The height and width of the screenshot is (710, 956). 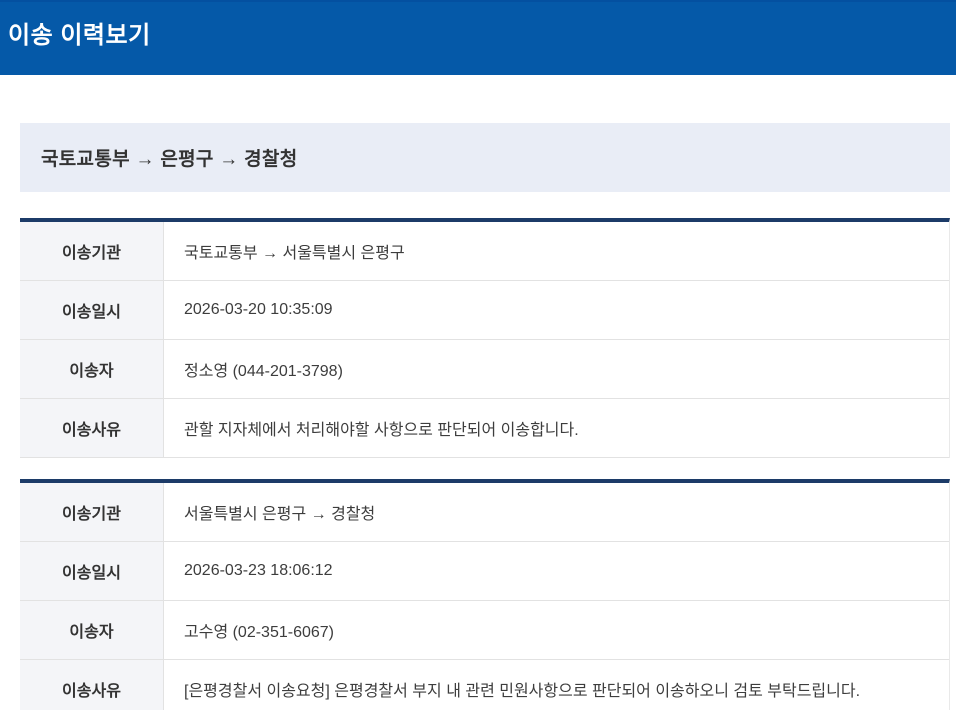 I want to click on transfer-path-text: 국토교통부 → 은평구 → 경찰청, so click(x=169, y=159).